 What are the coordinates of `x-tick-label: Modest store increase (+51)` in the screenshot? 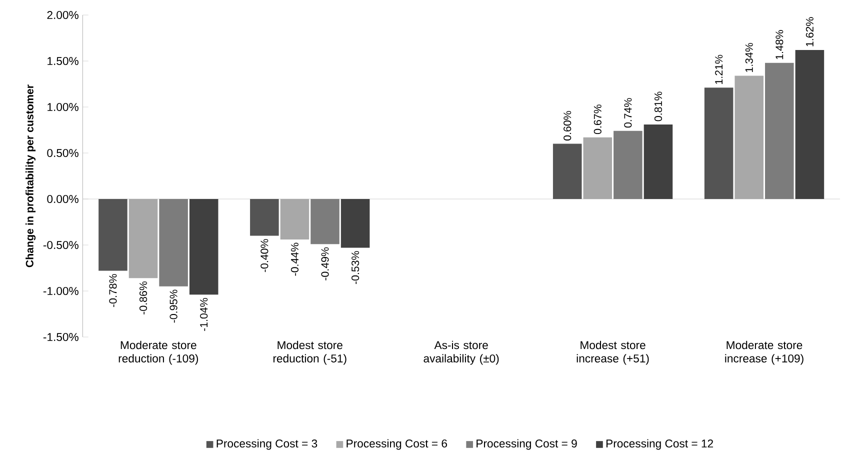 It's located at (612, 352).